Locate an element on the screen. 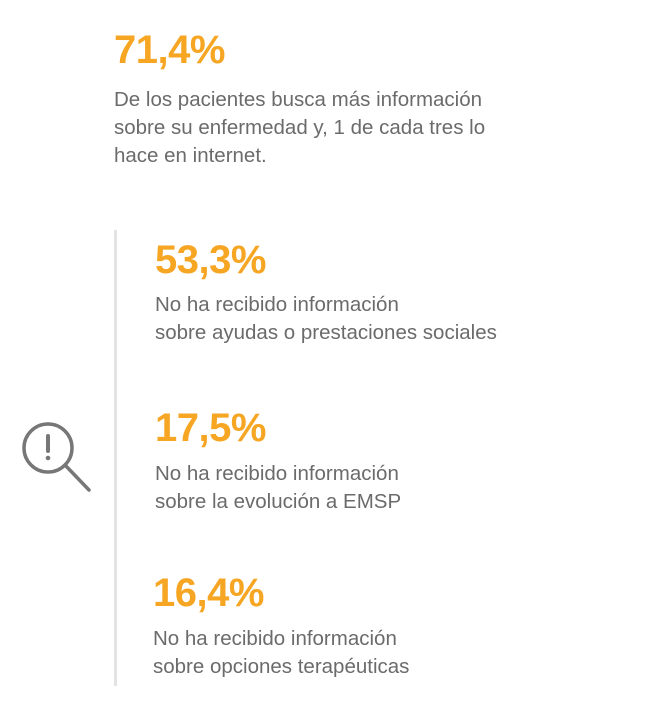 Image resolution: width=650 pixels, height=713 pixels. divider-line is located at coordinates (115, 458).